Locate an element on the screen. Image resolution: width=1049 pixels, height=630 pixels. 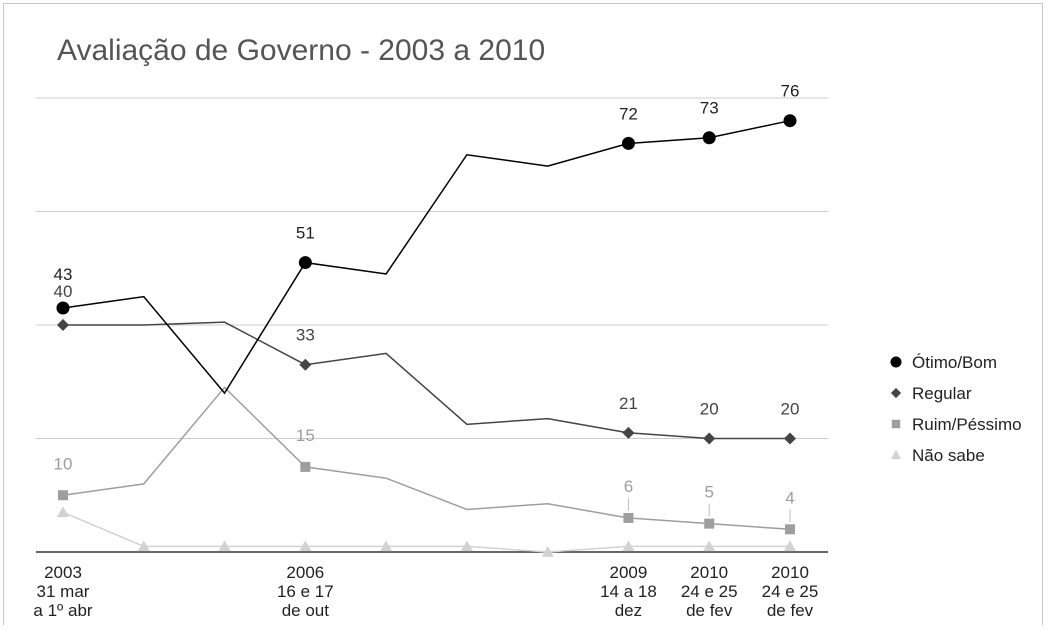
data-label: 5 is located at coordinates (708, 492).